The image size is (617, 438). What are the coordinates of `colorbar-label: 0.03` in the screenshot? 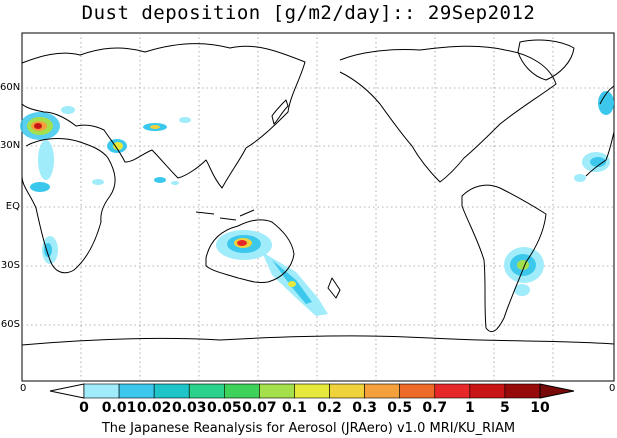 It's located at (189, 408).